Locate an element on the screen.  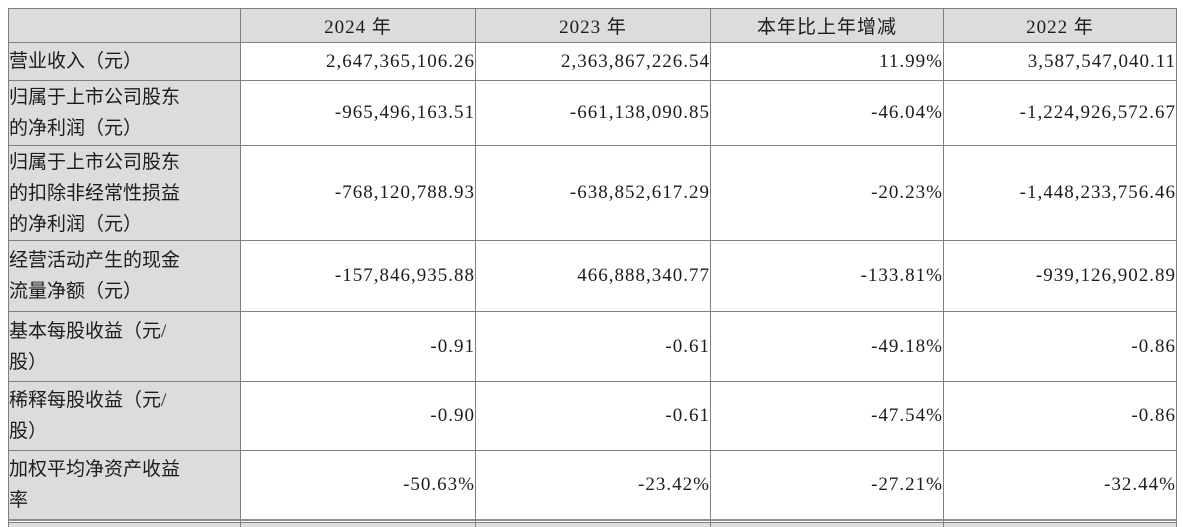
cell-basic-eps-2023: -0.61 is located at coordinates (593, 346).